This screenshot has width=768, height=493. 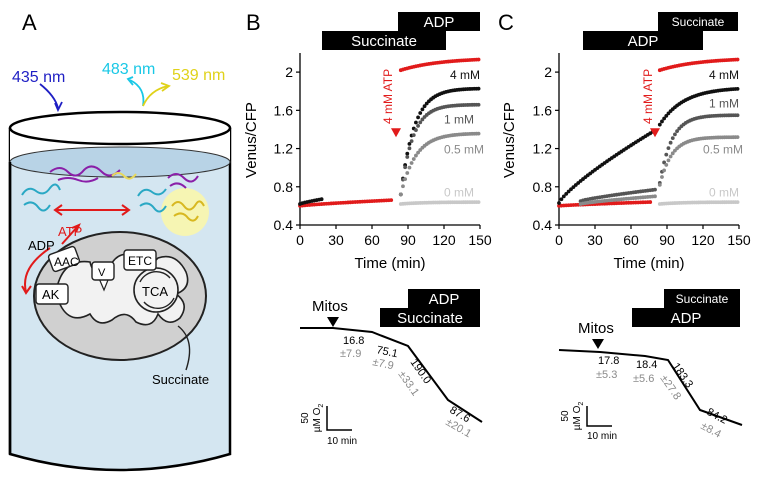 What do you see at coordinates (253, 22) in the screenshot?
I see `panel-label-b: B` at bounding box center [253, 22].